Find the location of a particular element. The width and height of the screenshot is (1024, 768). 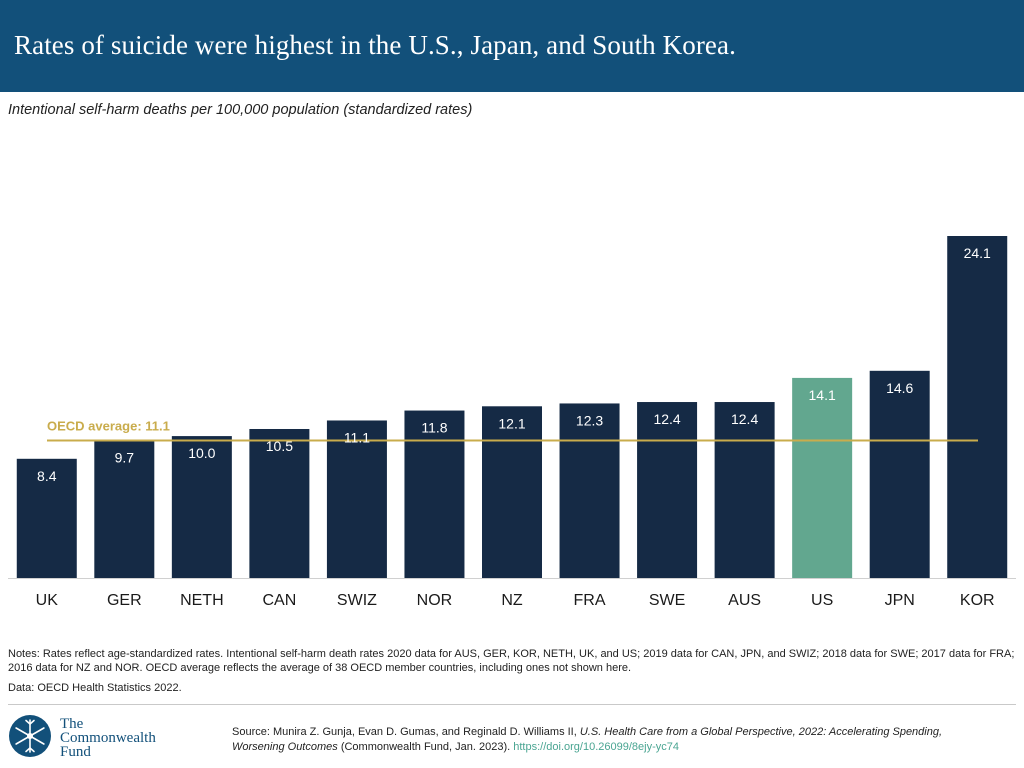

value-label-nor: 11.8 is located at coordinates (434, 428).